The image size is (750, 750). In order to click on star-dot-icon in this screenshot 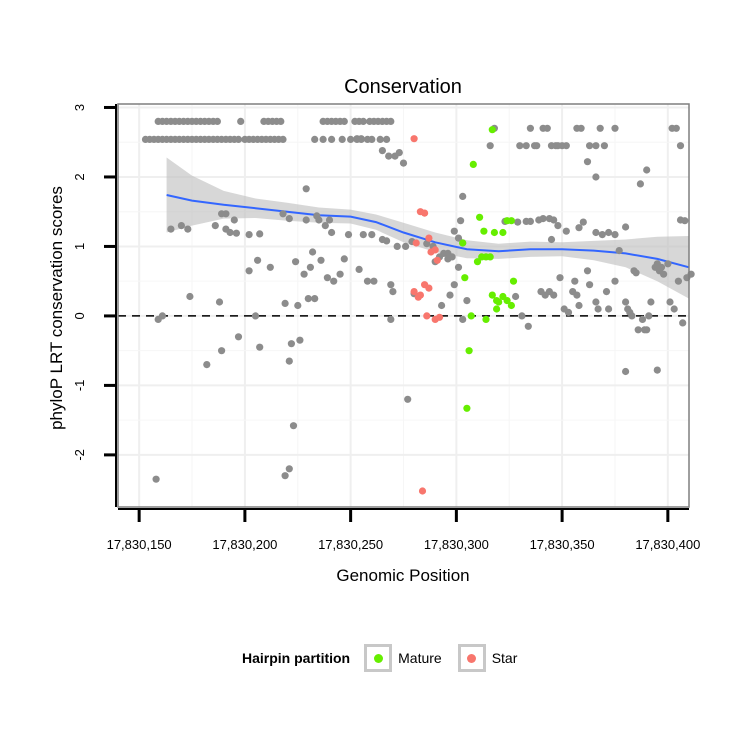, I will do `click(472, 658)`.